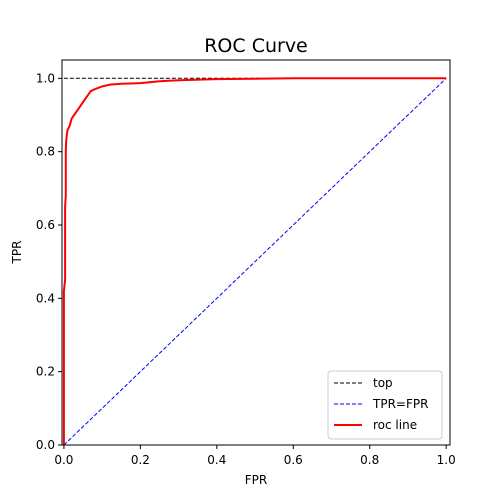 This screenshot has height=500, width=500. What do you see at coordinates (140, 460) in the screenshot?
I see `x-tick-label: 0.2` at bounding box center [140, 460].